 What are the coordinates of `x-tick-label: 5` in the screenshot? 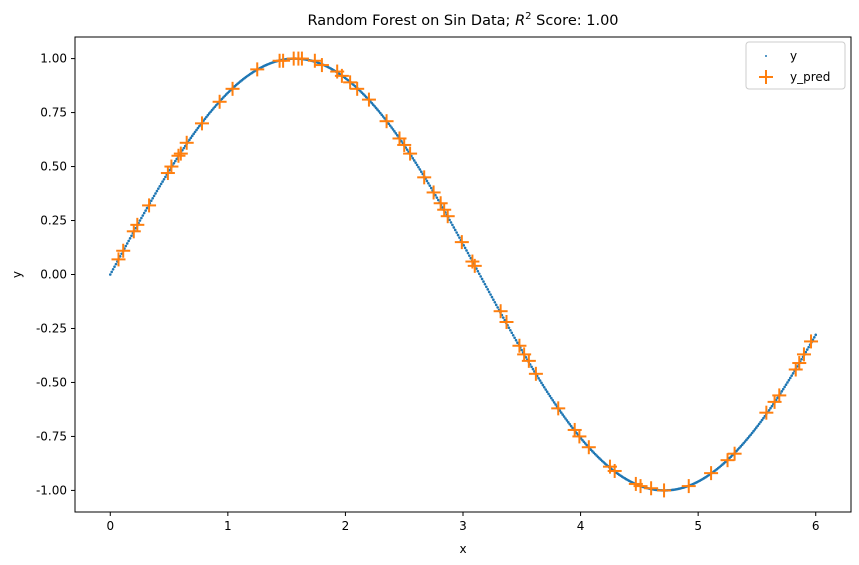 It's located at (698, 526).